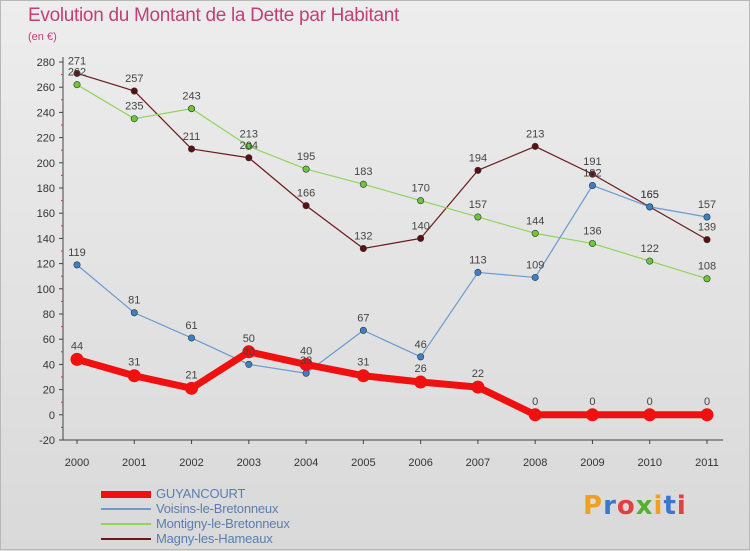 The height and width of the screenshot is (551, 750). I want to click on logo-letter: P, so click(593, 506).